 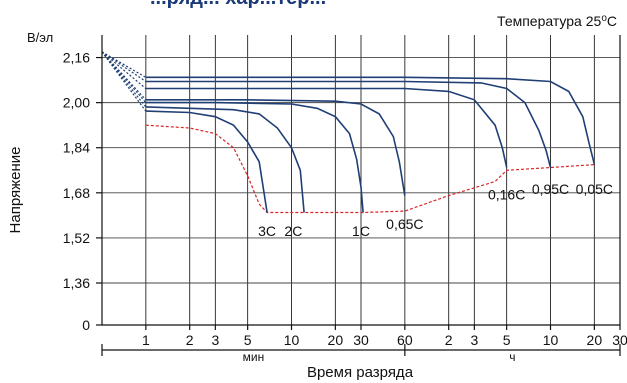 I want to click on series-line-0-16c, so click(x=326, y=127).